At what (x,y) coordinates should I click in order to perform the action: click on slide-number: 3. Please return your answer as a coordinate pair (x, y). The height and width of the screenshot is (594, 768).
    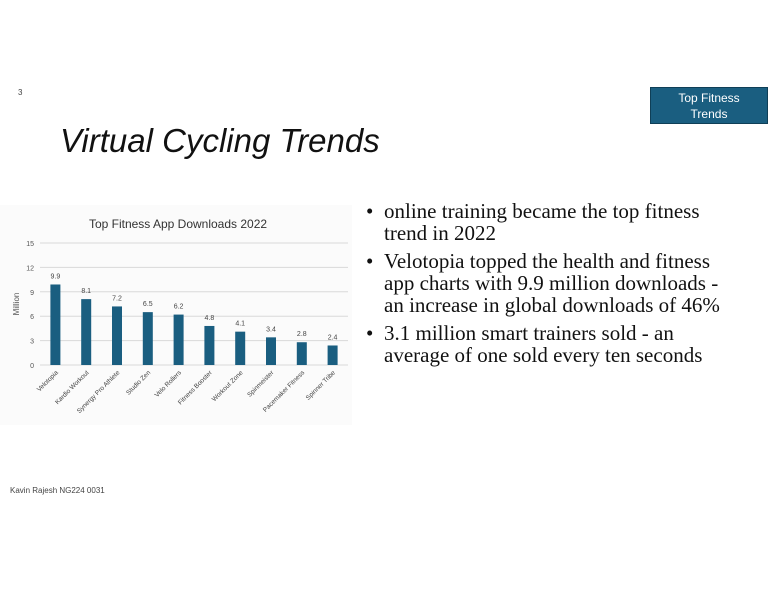
    Looking at the image, I should click on (20, 92).